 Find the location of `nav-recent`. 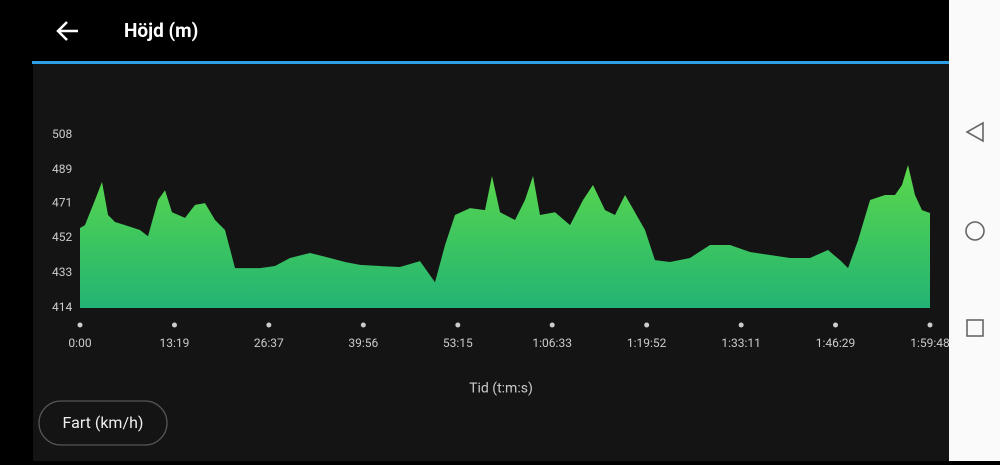

nav-recent is located at coordinates (975, 328).